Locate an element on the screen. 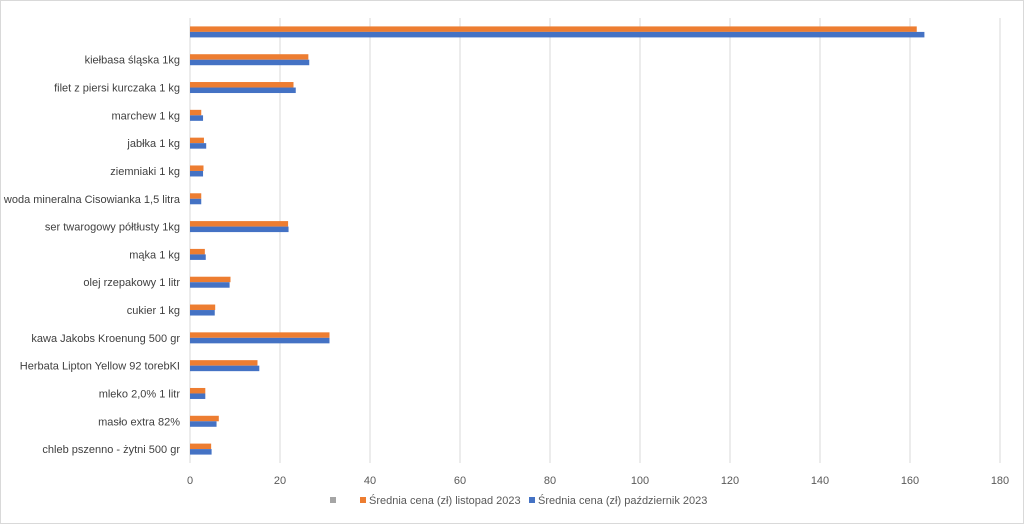  category-label: mąka 1 kg is located at coordinates (154, 255).